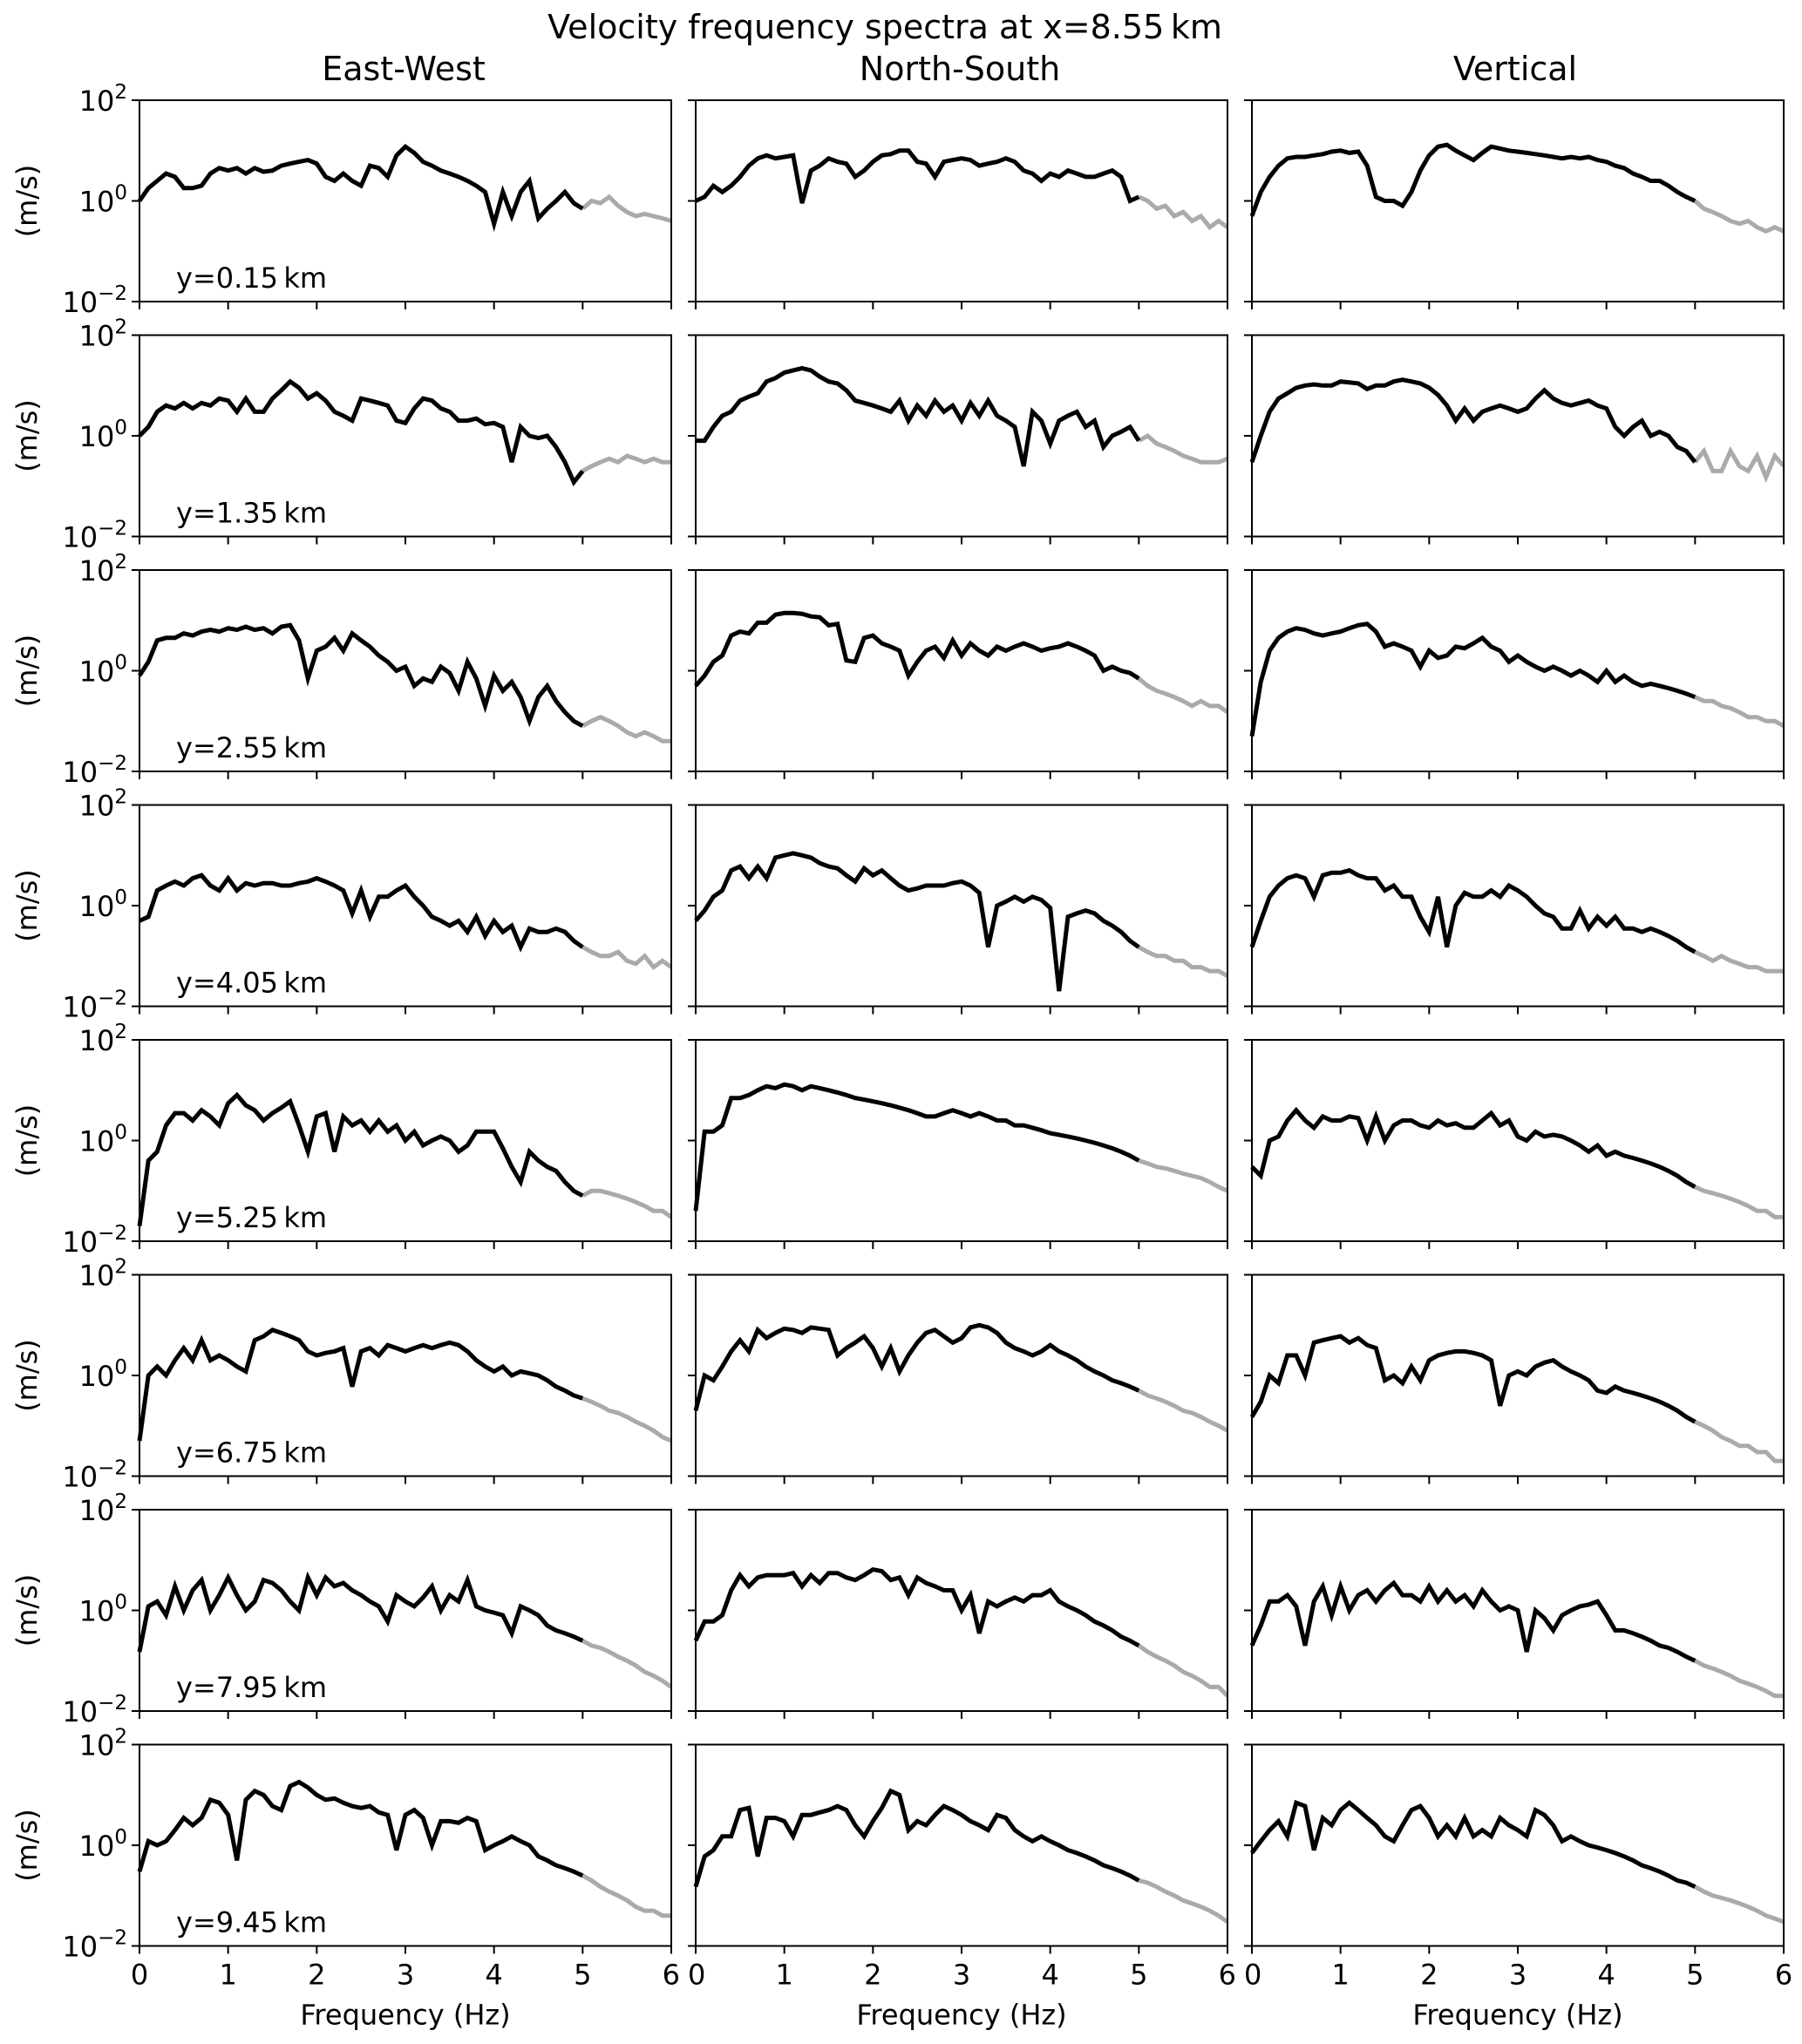 Image resolution: width=1802 pixels, height=2044 pixels. What do you see at coordinates (1429, 1975) in the screenshot?
I see `x-tick-label: 2` at bounding box center [1429, 1975].